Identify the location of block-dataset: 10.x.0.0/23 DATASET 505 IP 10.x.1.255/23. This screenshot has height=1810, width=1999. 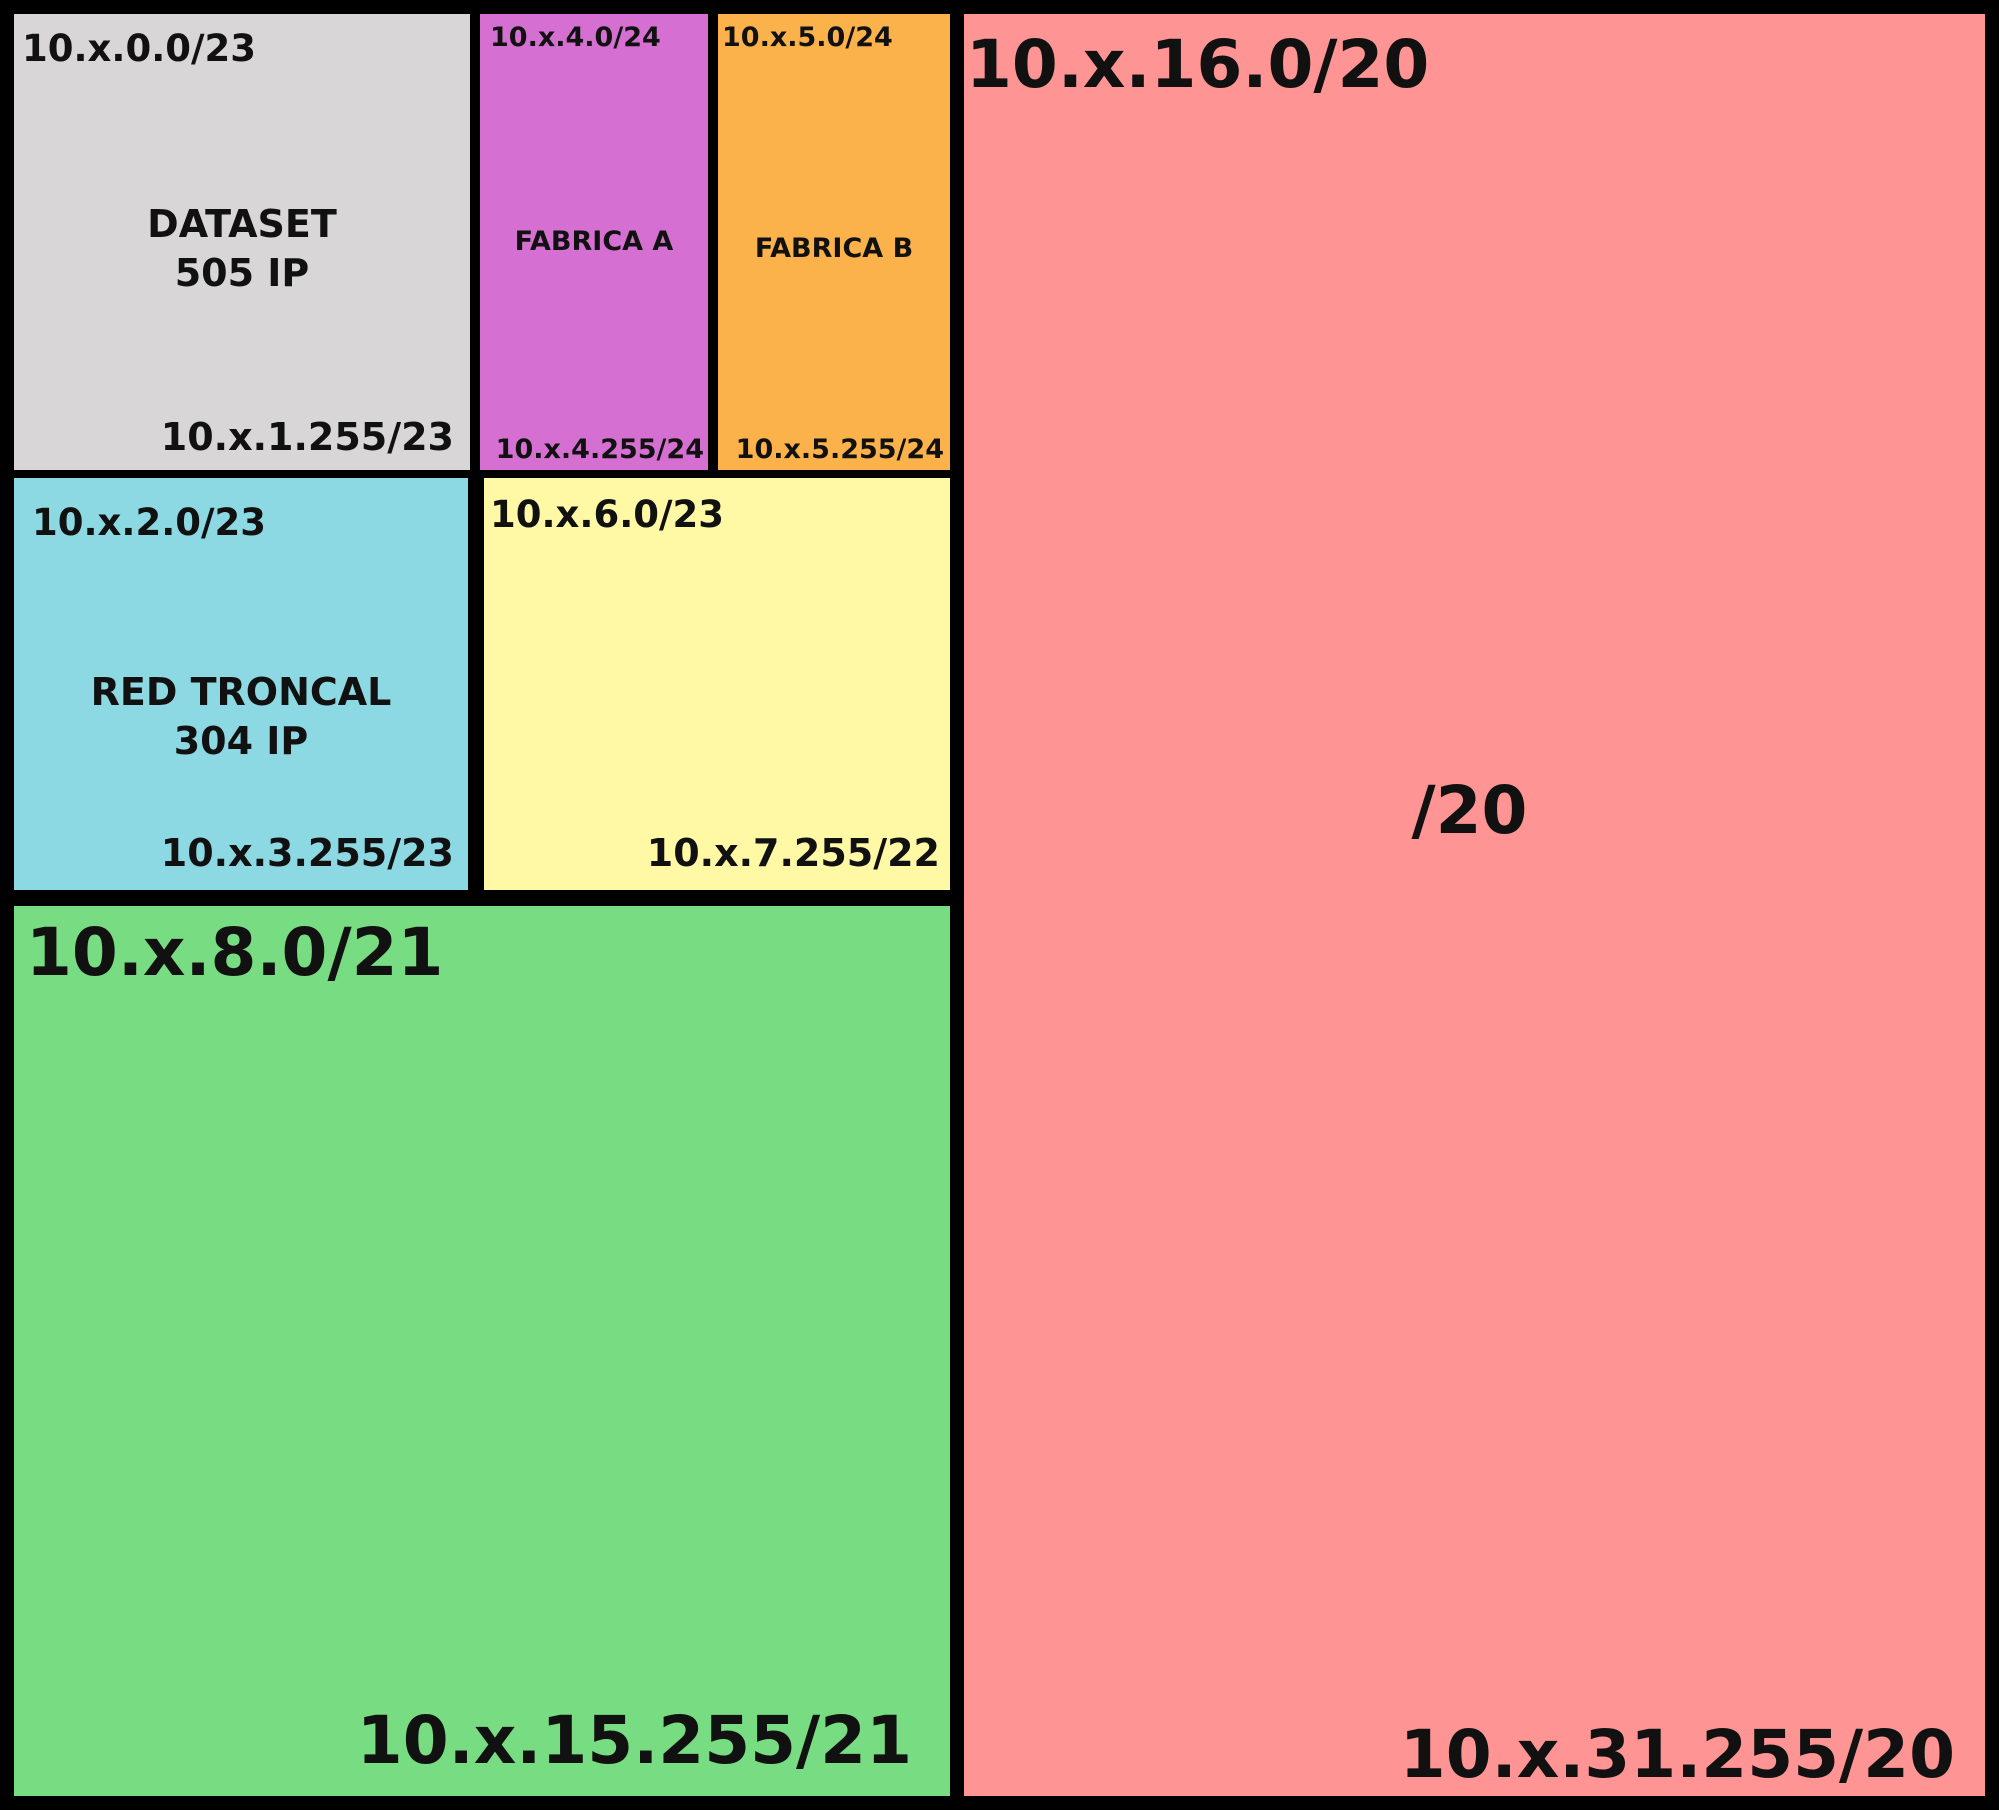
(242, 242).